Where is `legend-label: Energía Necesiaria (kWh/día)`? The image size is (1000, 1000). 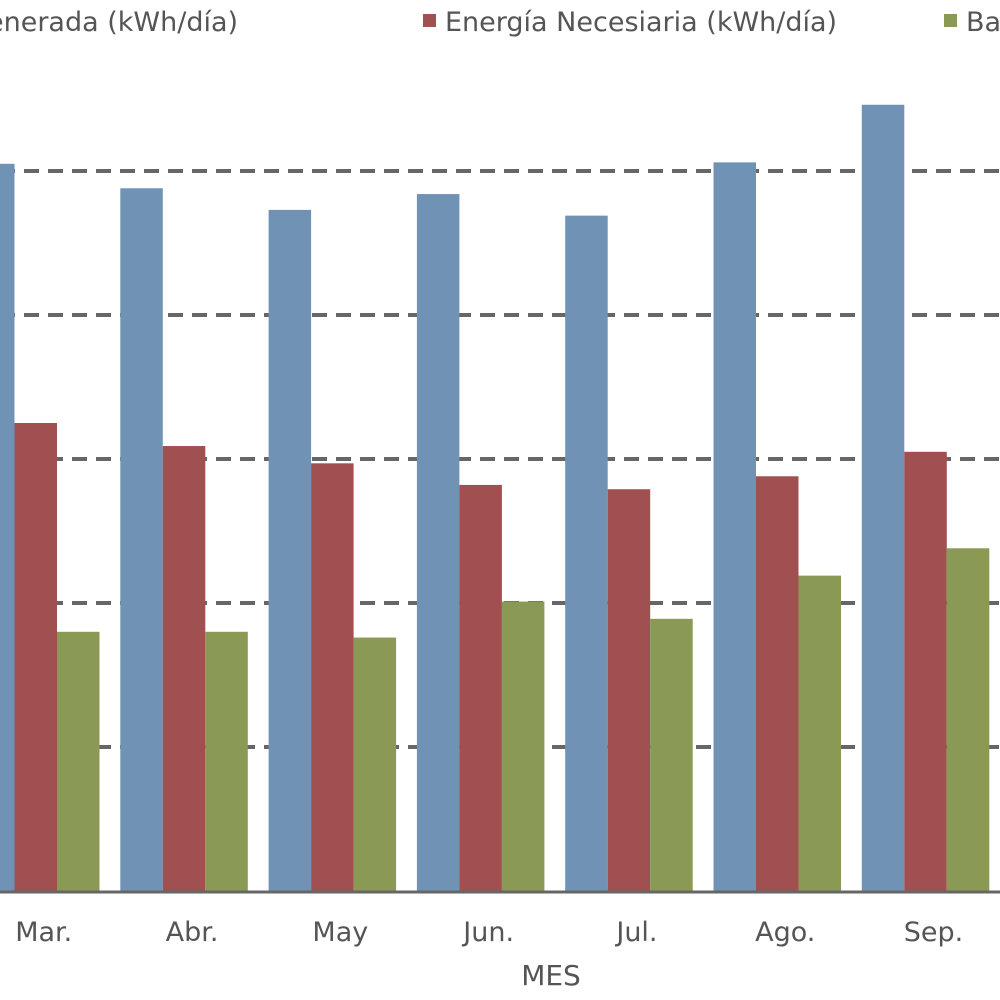 legend-label: Energía Necesiaria (kWh/día) is located at coordinates (641, 22).